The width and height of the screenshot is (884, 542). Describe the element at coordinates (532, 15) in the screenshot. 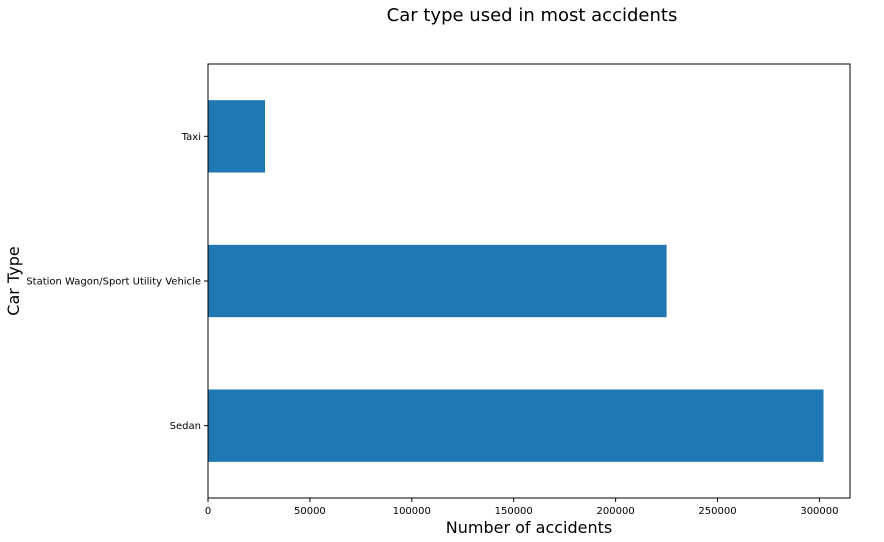

I see `chart-title: Car type used in most accidents` at that location.